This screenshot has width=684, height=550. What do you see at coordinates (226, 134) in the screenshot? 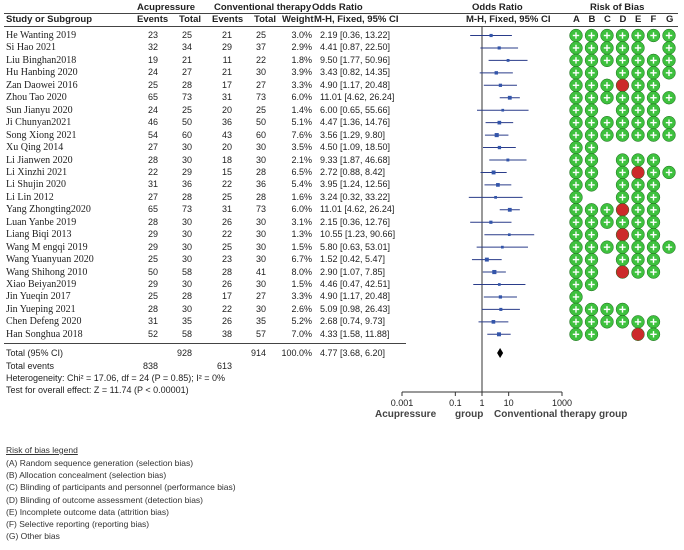
I see `events-2: 43` at bounding box center [226, 134].